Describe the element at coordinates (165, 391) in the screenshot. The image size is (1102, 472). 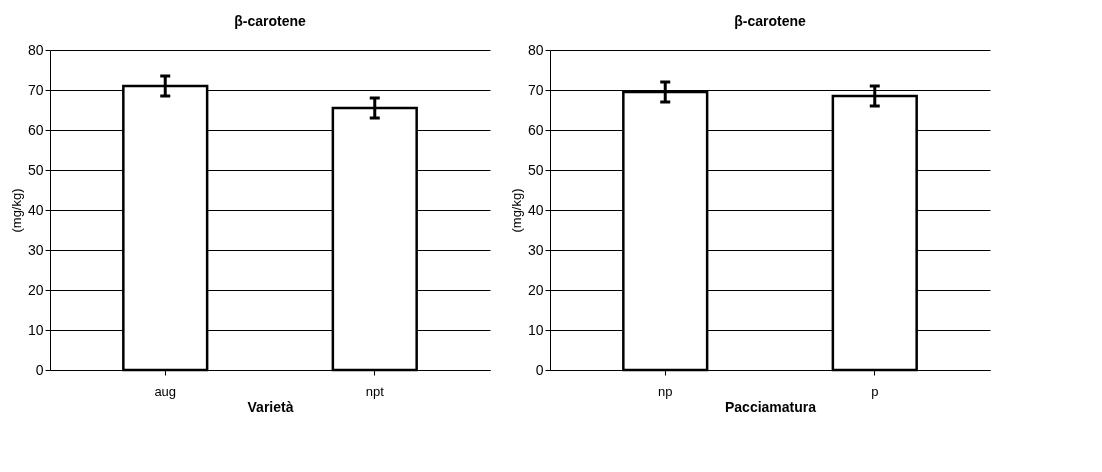
I see `x-tick-label: aug` at that location.